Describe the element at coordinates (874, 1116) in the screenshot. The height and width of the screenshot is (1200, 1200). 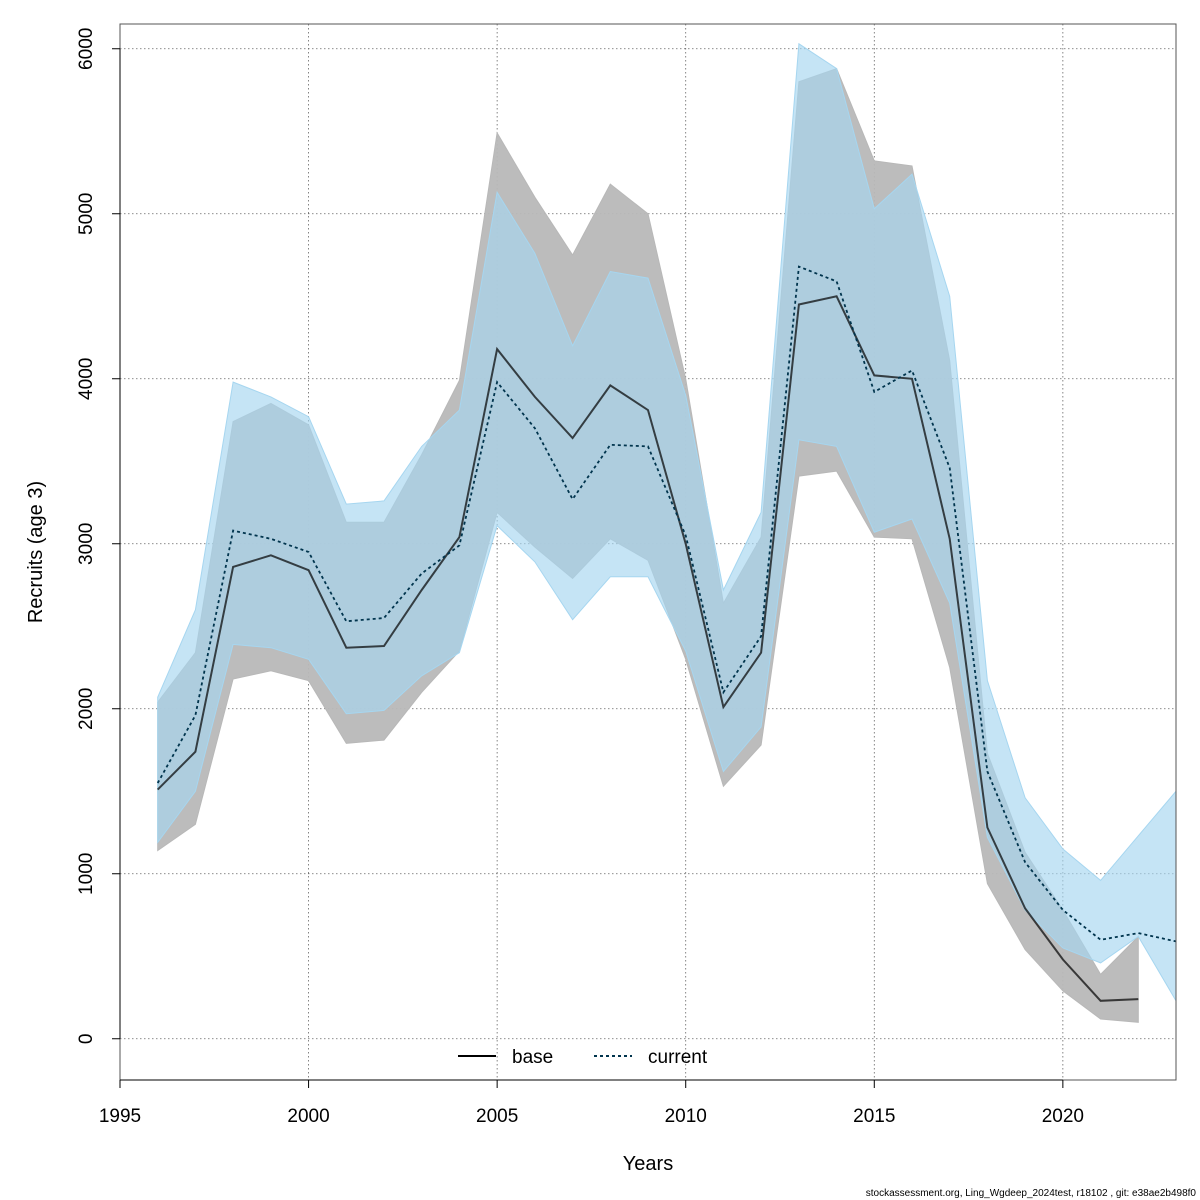
I see `x-tick-label-2015: 2015` at that location.